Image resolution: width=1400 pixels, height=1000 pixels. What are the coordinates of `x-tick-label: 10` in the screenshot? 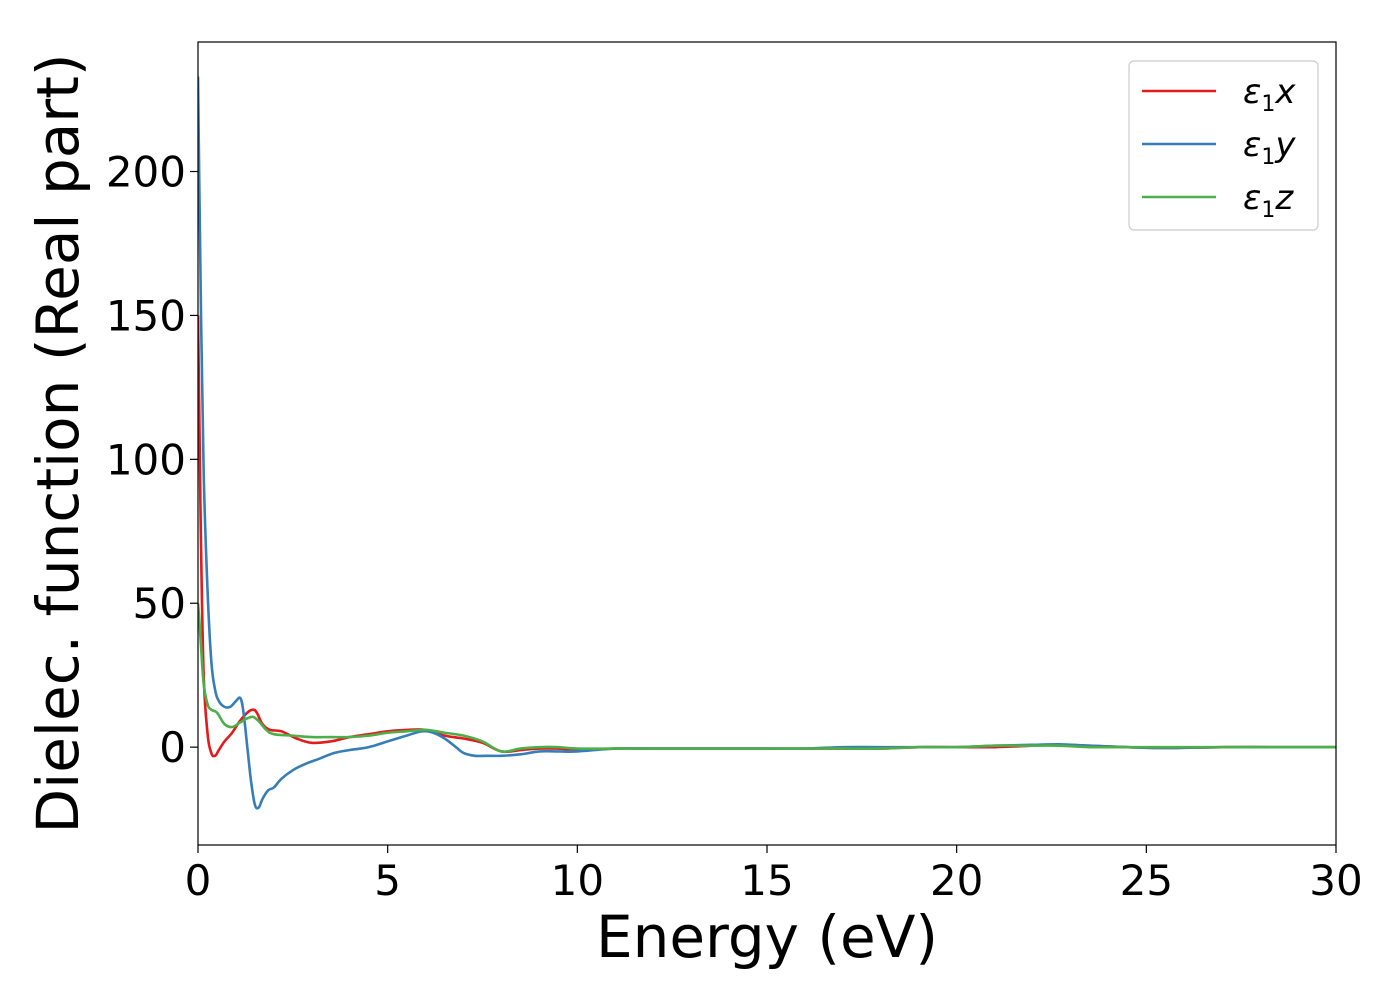 It's located at (577, 880).